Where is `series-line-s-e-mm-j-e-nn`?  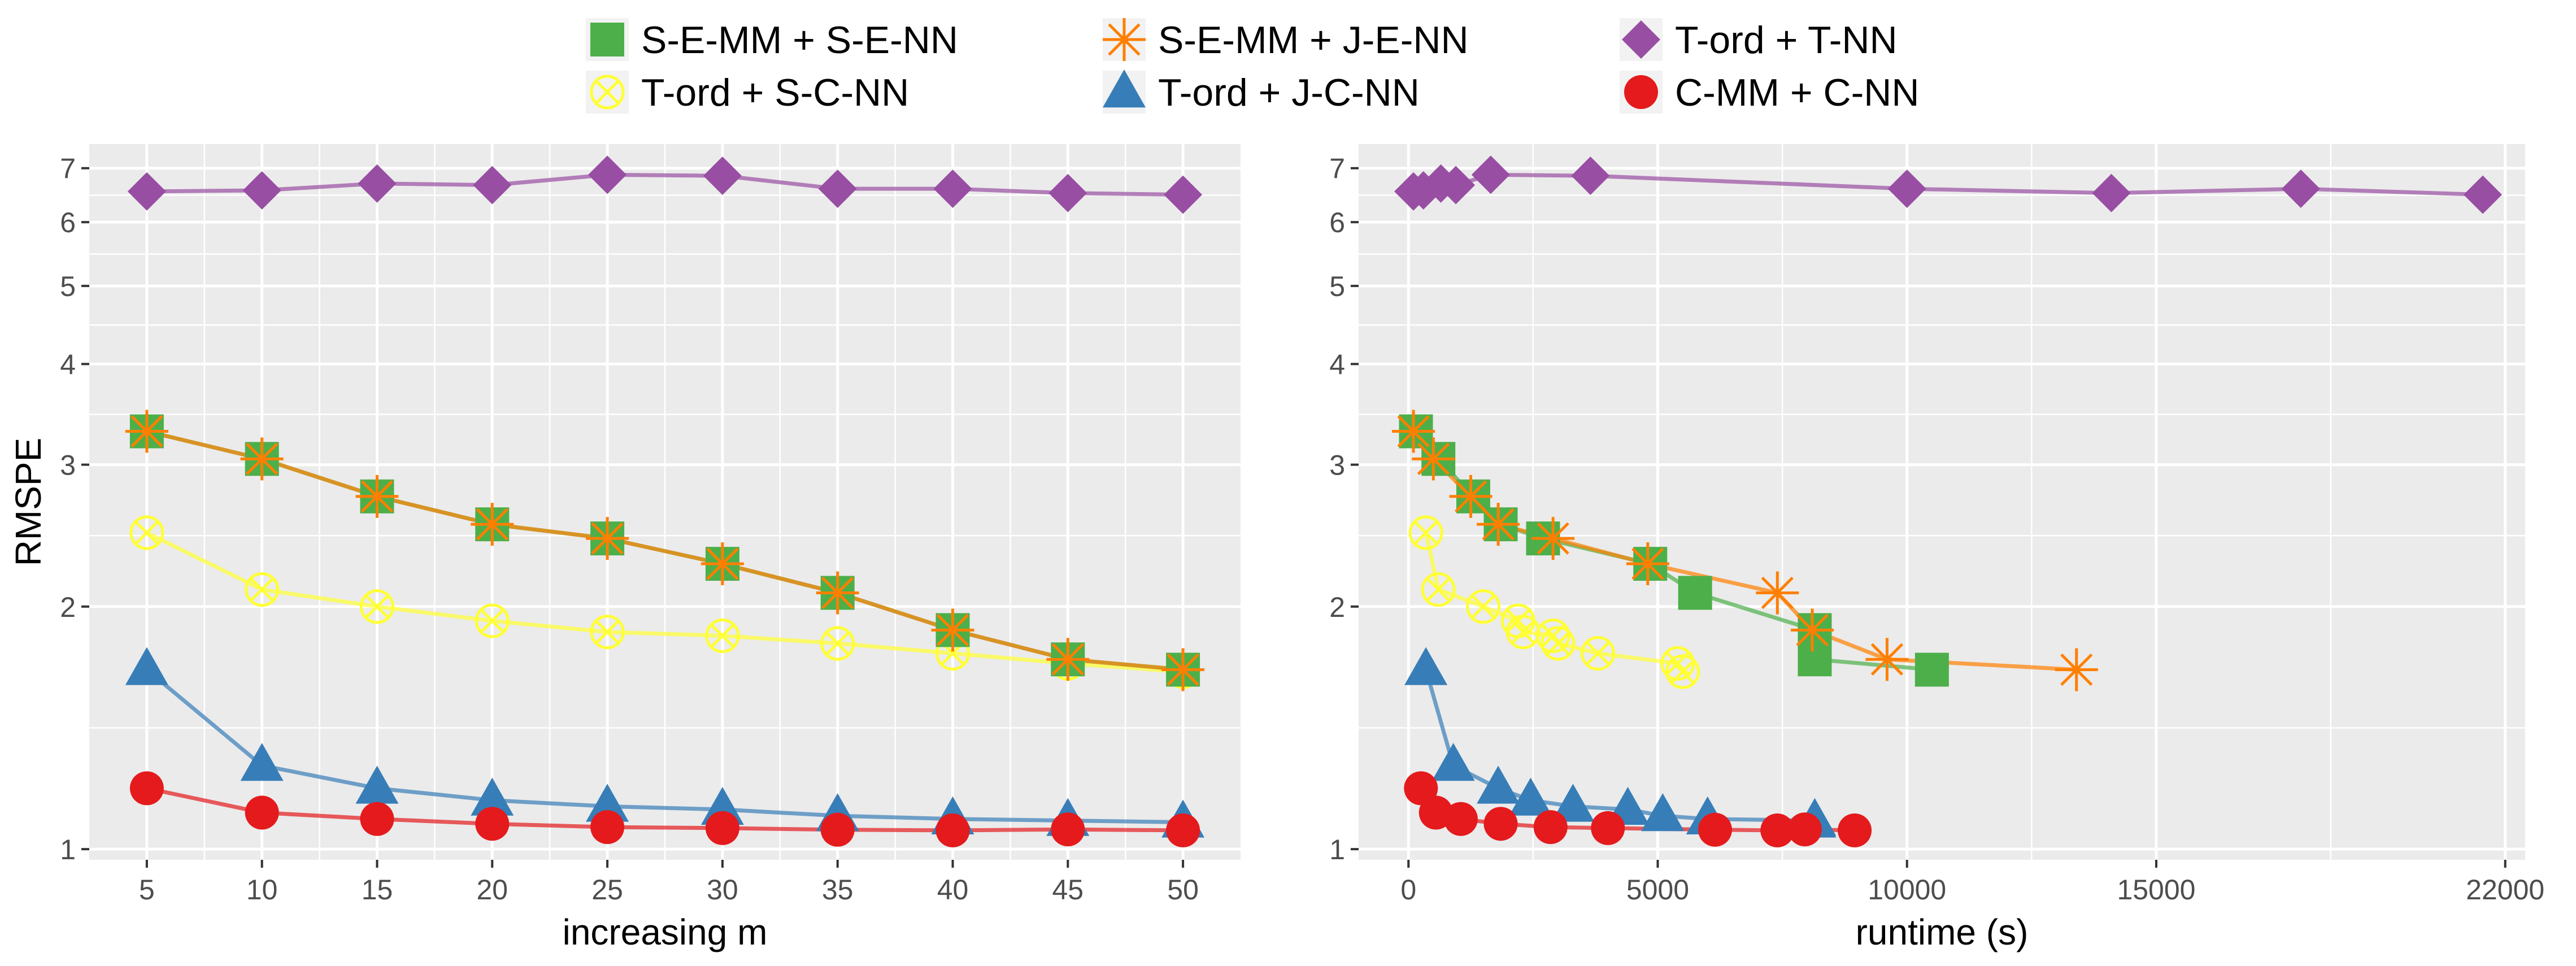
series-line-s-e-mm-j-e-nn is located at coordinates (664, 550).